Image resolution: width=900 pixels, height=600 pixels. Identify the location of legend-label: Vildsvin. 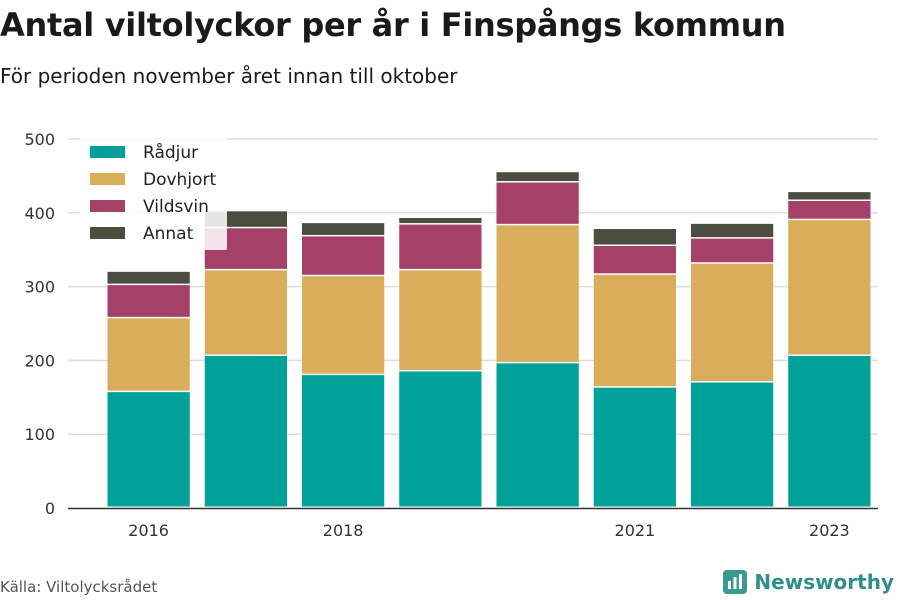
(176, 207).